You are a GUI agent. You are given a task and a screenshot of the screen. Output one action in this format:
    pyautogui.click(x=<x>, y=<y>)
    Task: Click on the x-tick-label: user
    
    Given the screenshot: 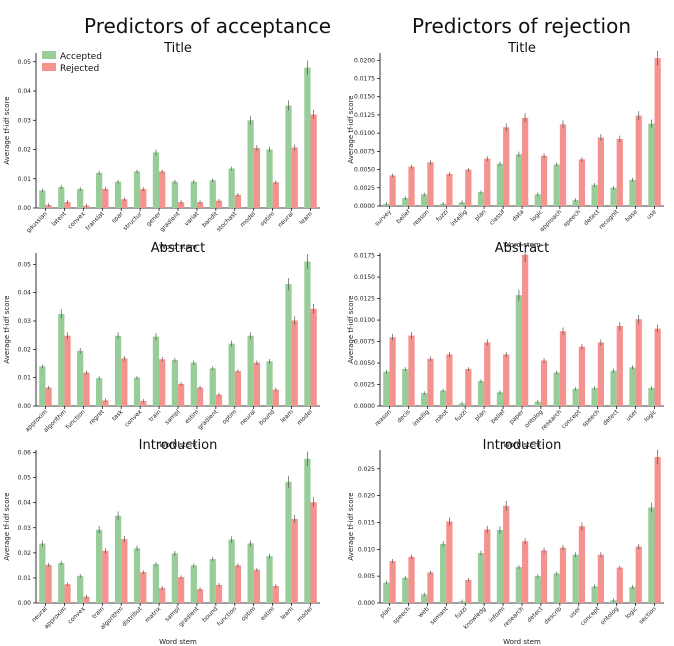 What is the action you would take?
    pyautogui.click(x=632, y=415)
    